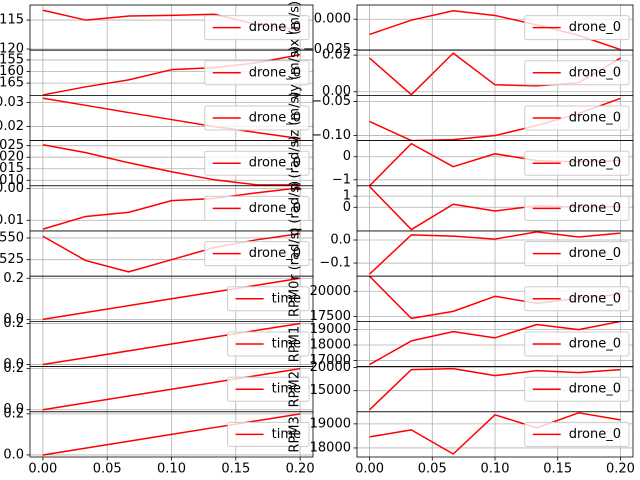 The height and width of the screenshot is (480, 640). Describe the element at coordinates (330, 329) in the screenshot. I see `y-tick-label: 19000` at that location.